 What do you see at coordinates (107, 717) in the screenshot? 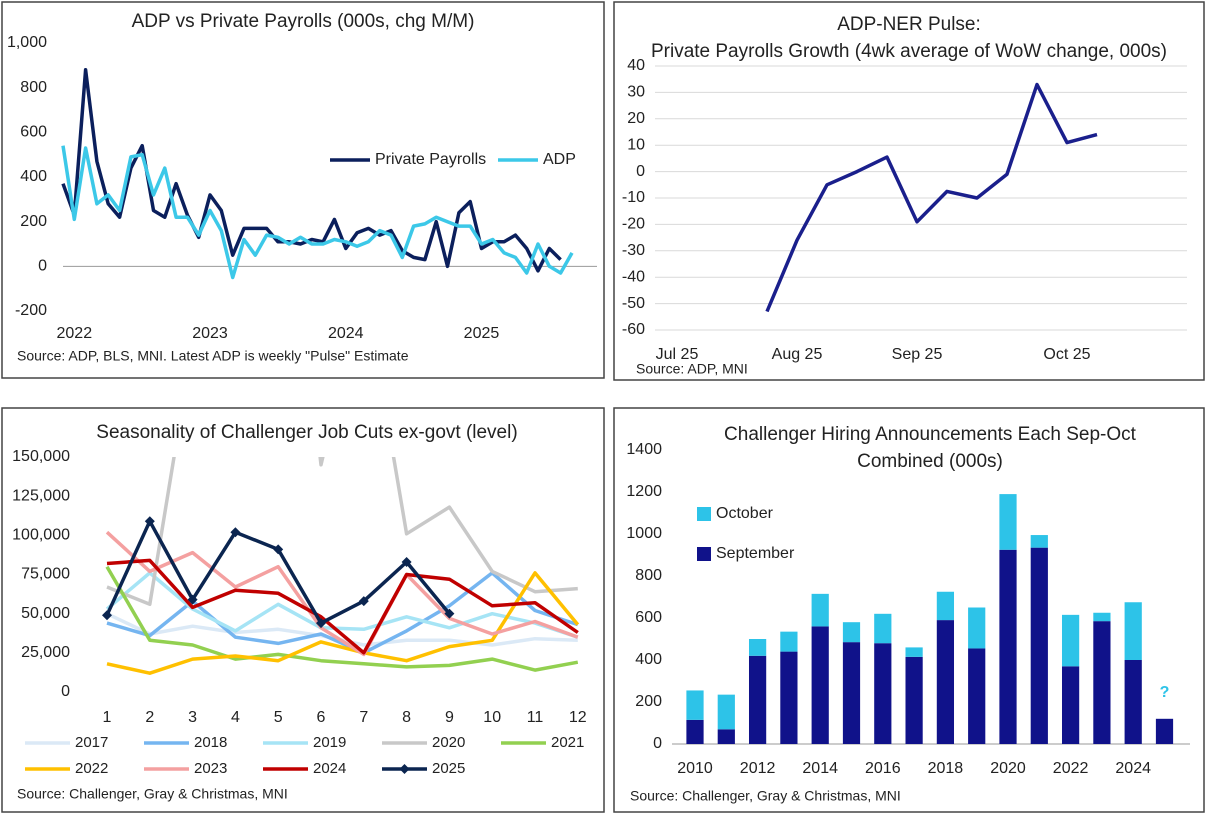
I see `x-tick-label: 1` at bounding box center [107, 717].